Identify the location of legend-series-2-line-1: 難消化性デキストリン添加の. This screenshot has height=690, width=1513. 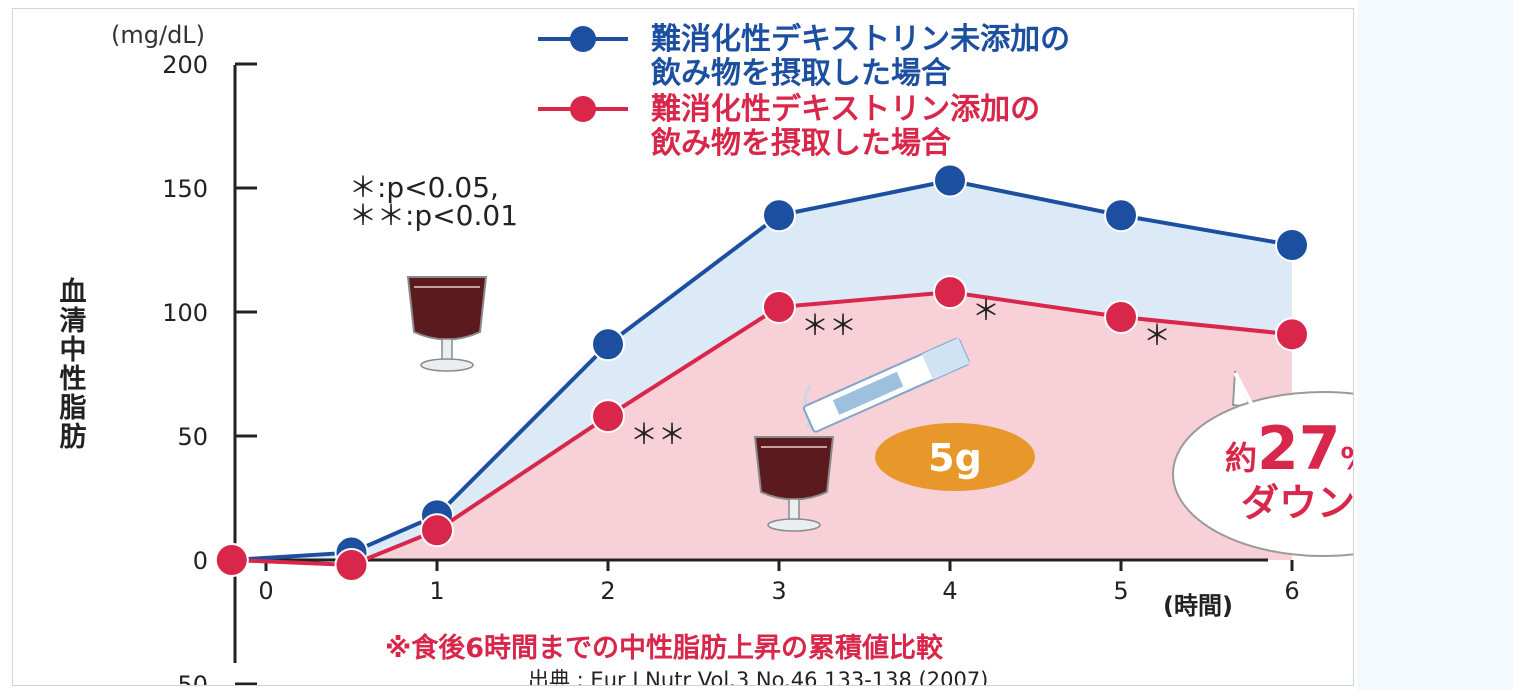
(845, 109).